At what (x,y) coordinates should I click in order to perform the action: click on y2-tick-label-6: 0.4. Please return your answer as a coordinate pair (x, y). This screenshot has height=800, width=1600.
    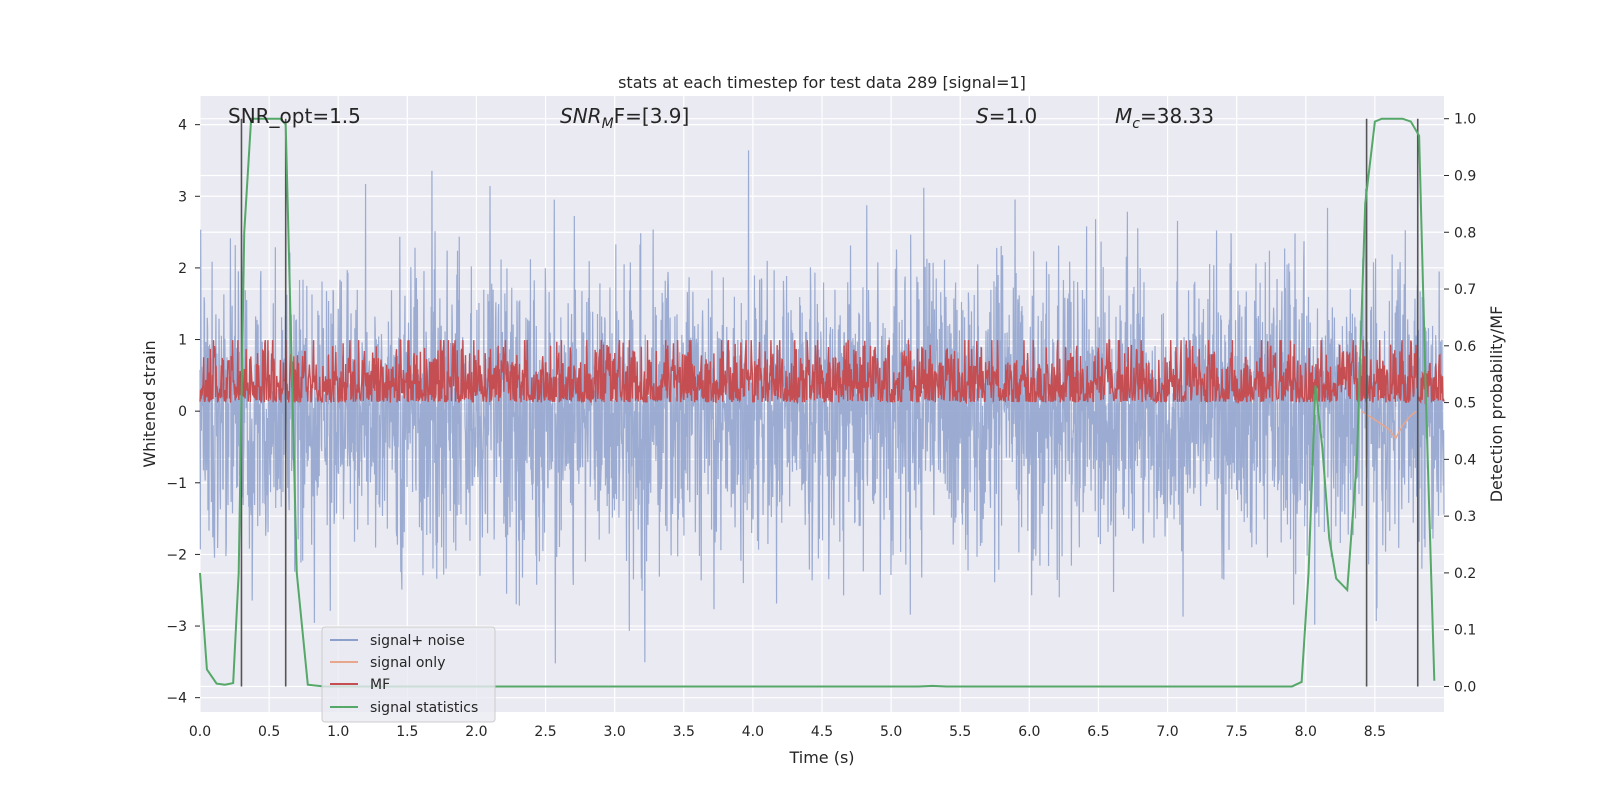
    Looking at the image, I should click on (1465, 460).